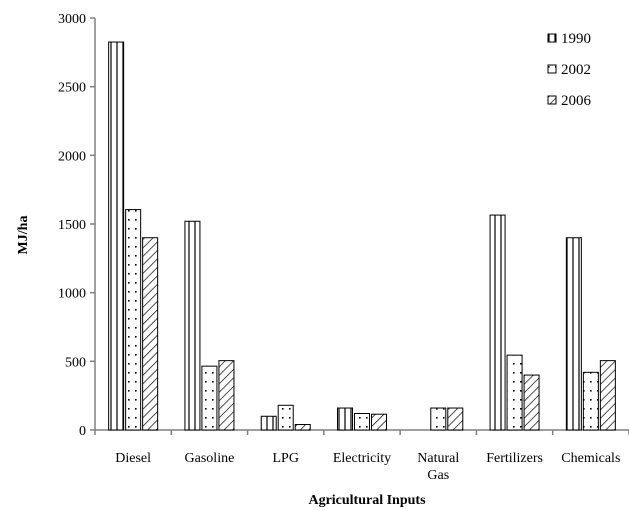 The image size is (629, 510). I want to click on bar-1990-diesel, so click(116, 236).